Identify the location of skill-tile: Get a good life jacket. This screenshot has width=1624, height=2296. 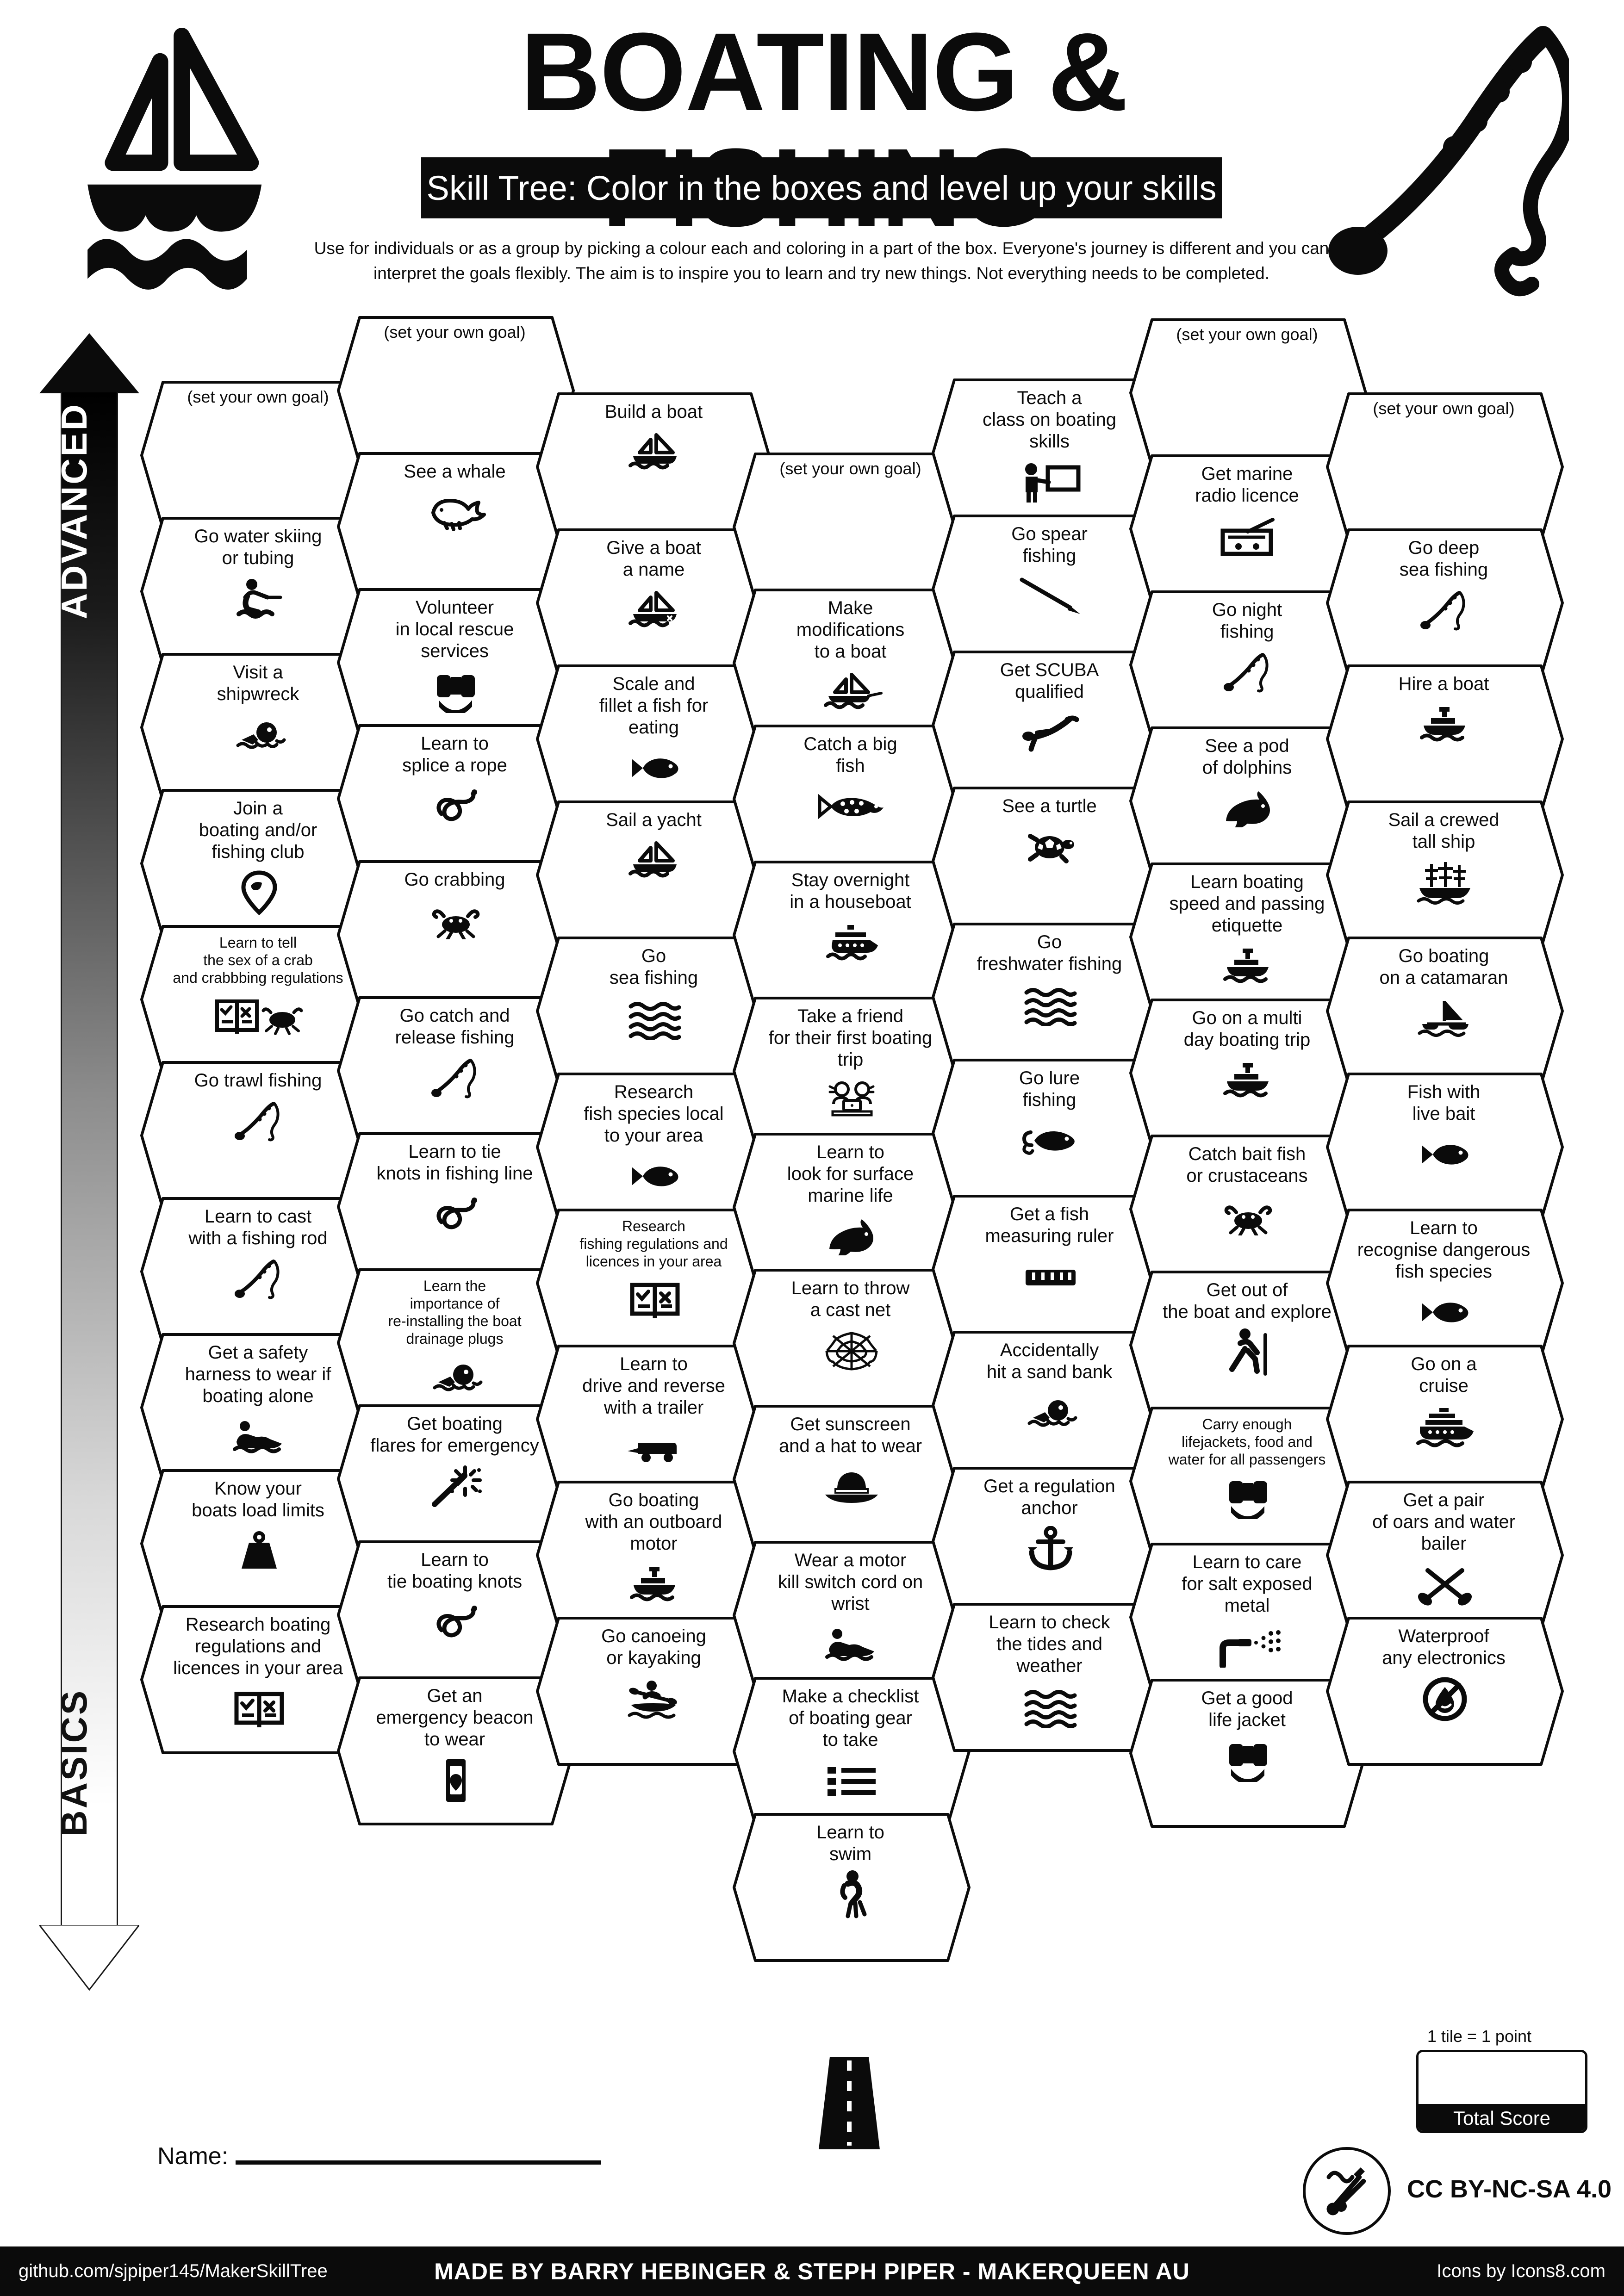
(1248, 1753).